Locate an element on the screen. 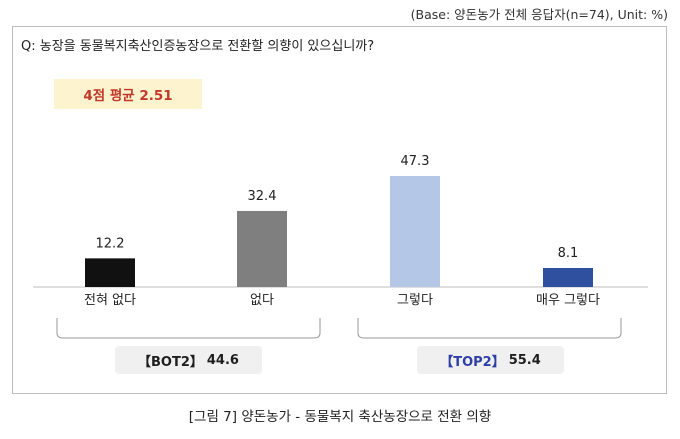  top2-value: 55.4 is located at coordinates (524, 360).